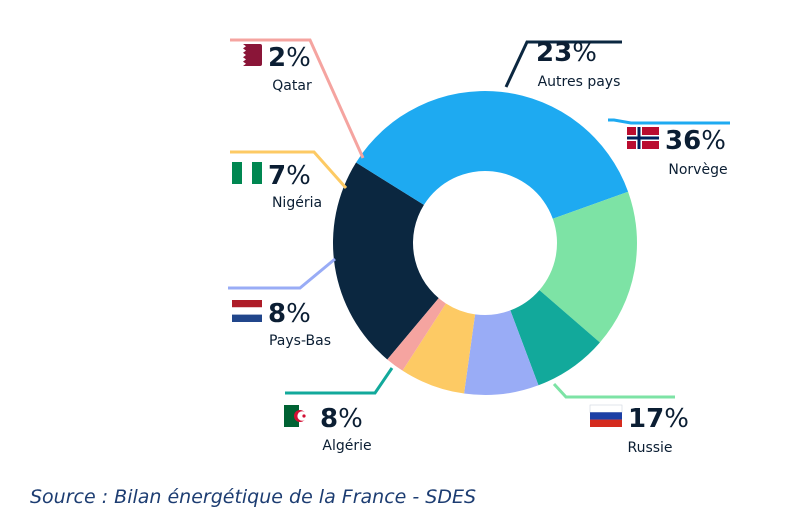  What do you see at coordinates (606, 415) in the screenshot?
I see `russia-flag` at bounding box center [606, 415].